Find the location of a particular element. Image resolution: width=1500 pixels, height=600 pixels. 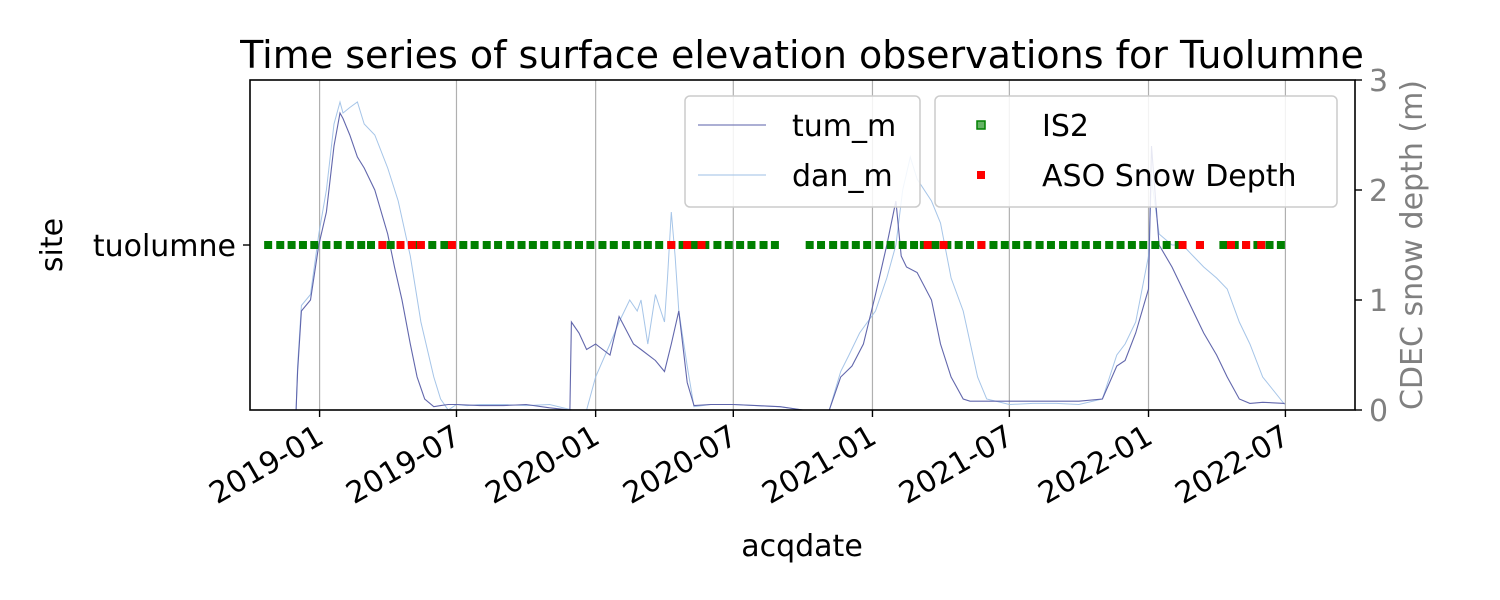

legend-lines: tum_m dan_m is located at coordinates (802, 151).